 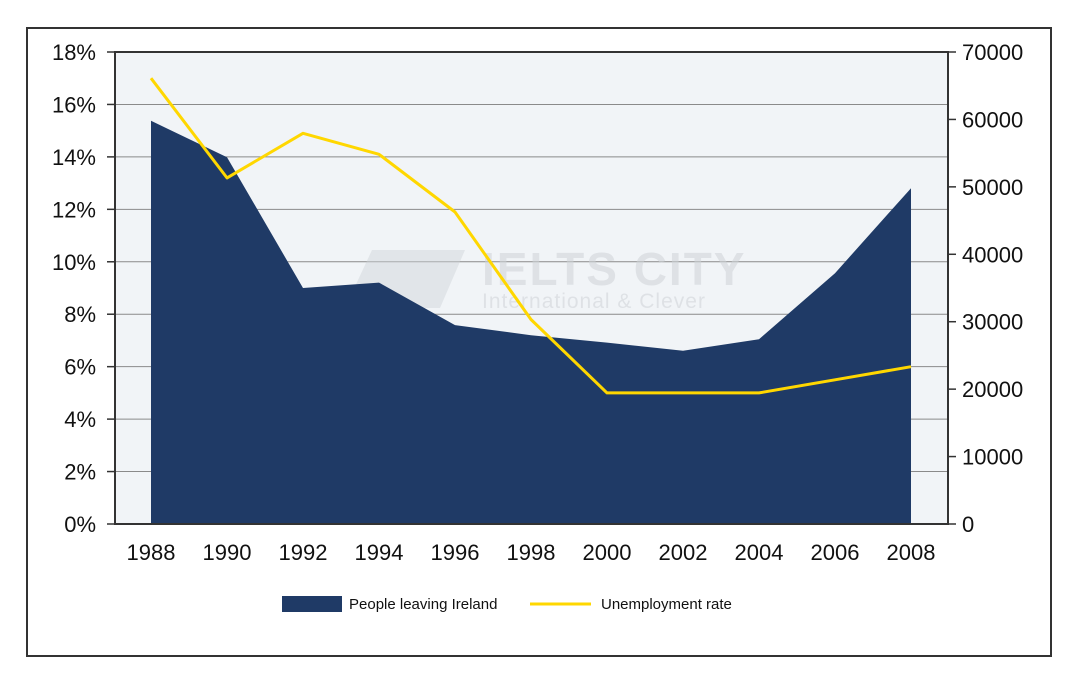 What do you see at coordinates (992, 119) in the screenshot?
I see `right-tick-label: 60000` at bounding box center [992, 119].